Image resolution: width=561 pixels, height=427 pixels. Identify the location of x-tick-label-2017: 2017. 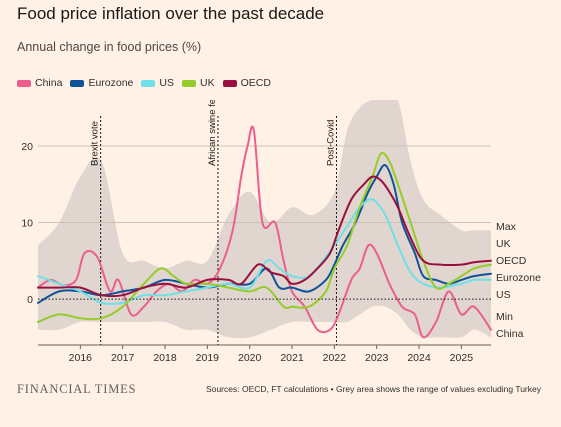
(123, 358).